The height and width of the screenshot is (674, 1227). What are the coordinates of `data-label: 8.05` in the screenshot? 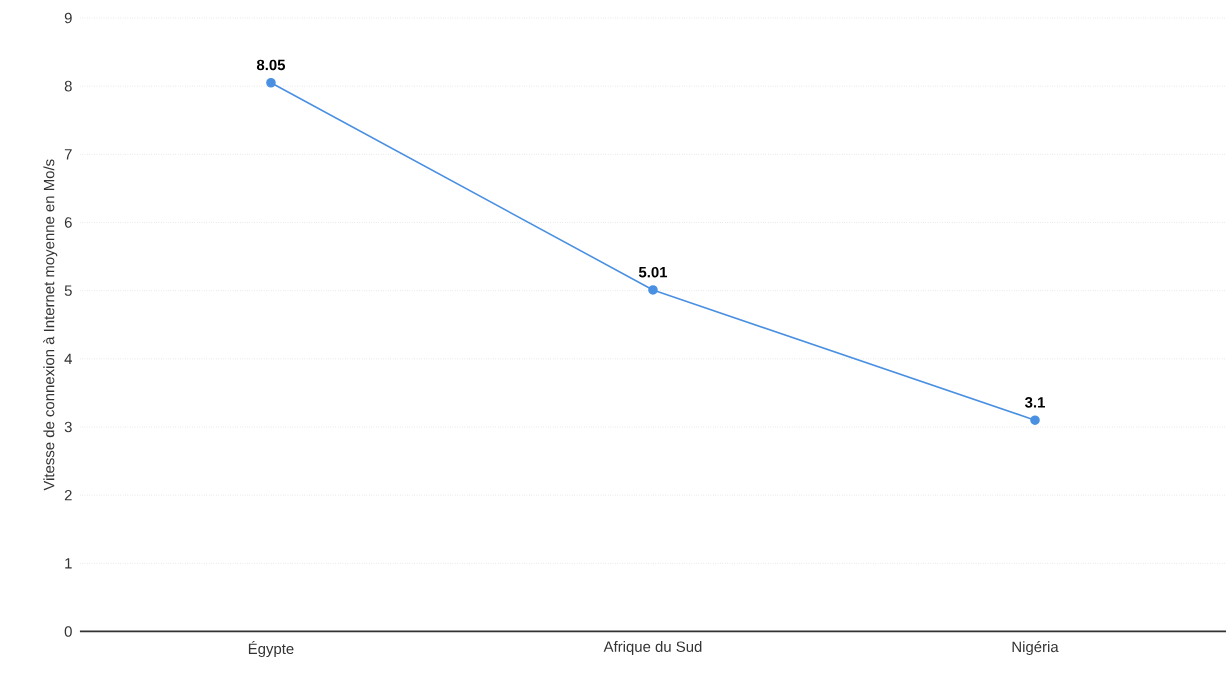 It's located at (271, 64).